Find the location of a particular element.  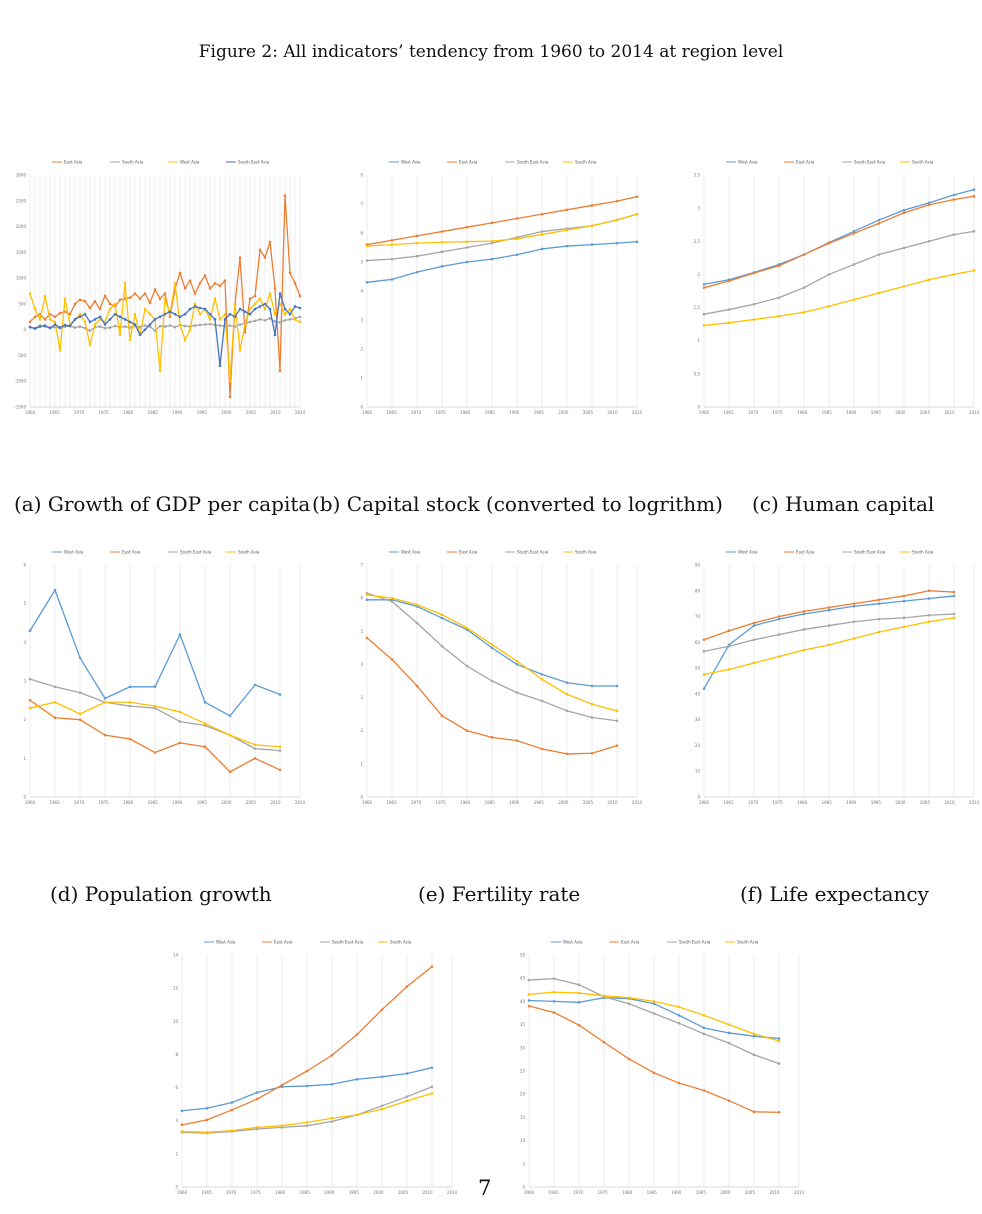

y-tick-label: 7 is located at coordinates (361, 204).